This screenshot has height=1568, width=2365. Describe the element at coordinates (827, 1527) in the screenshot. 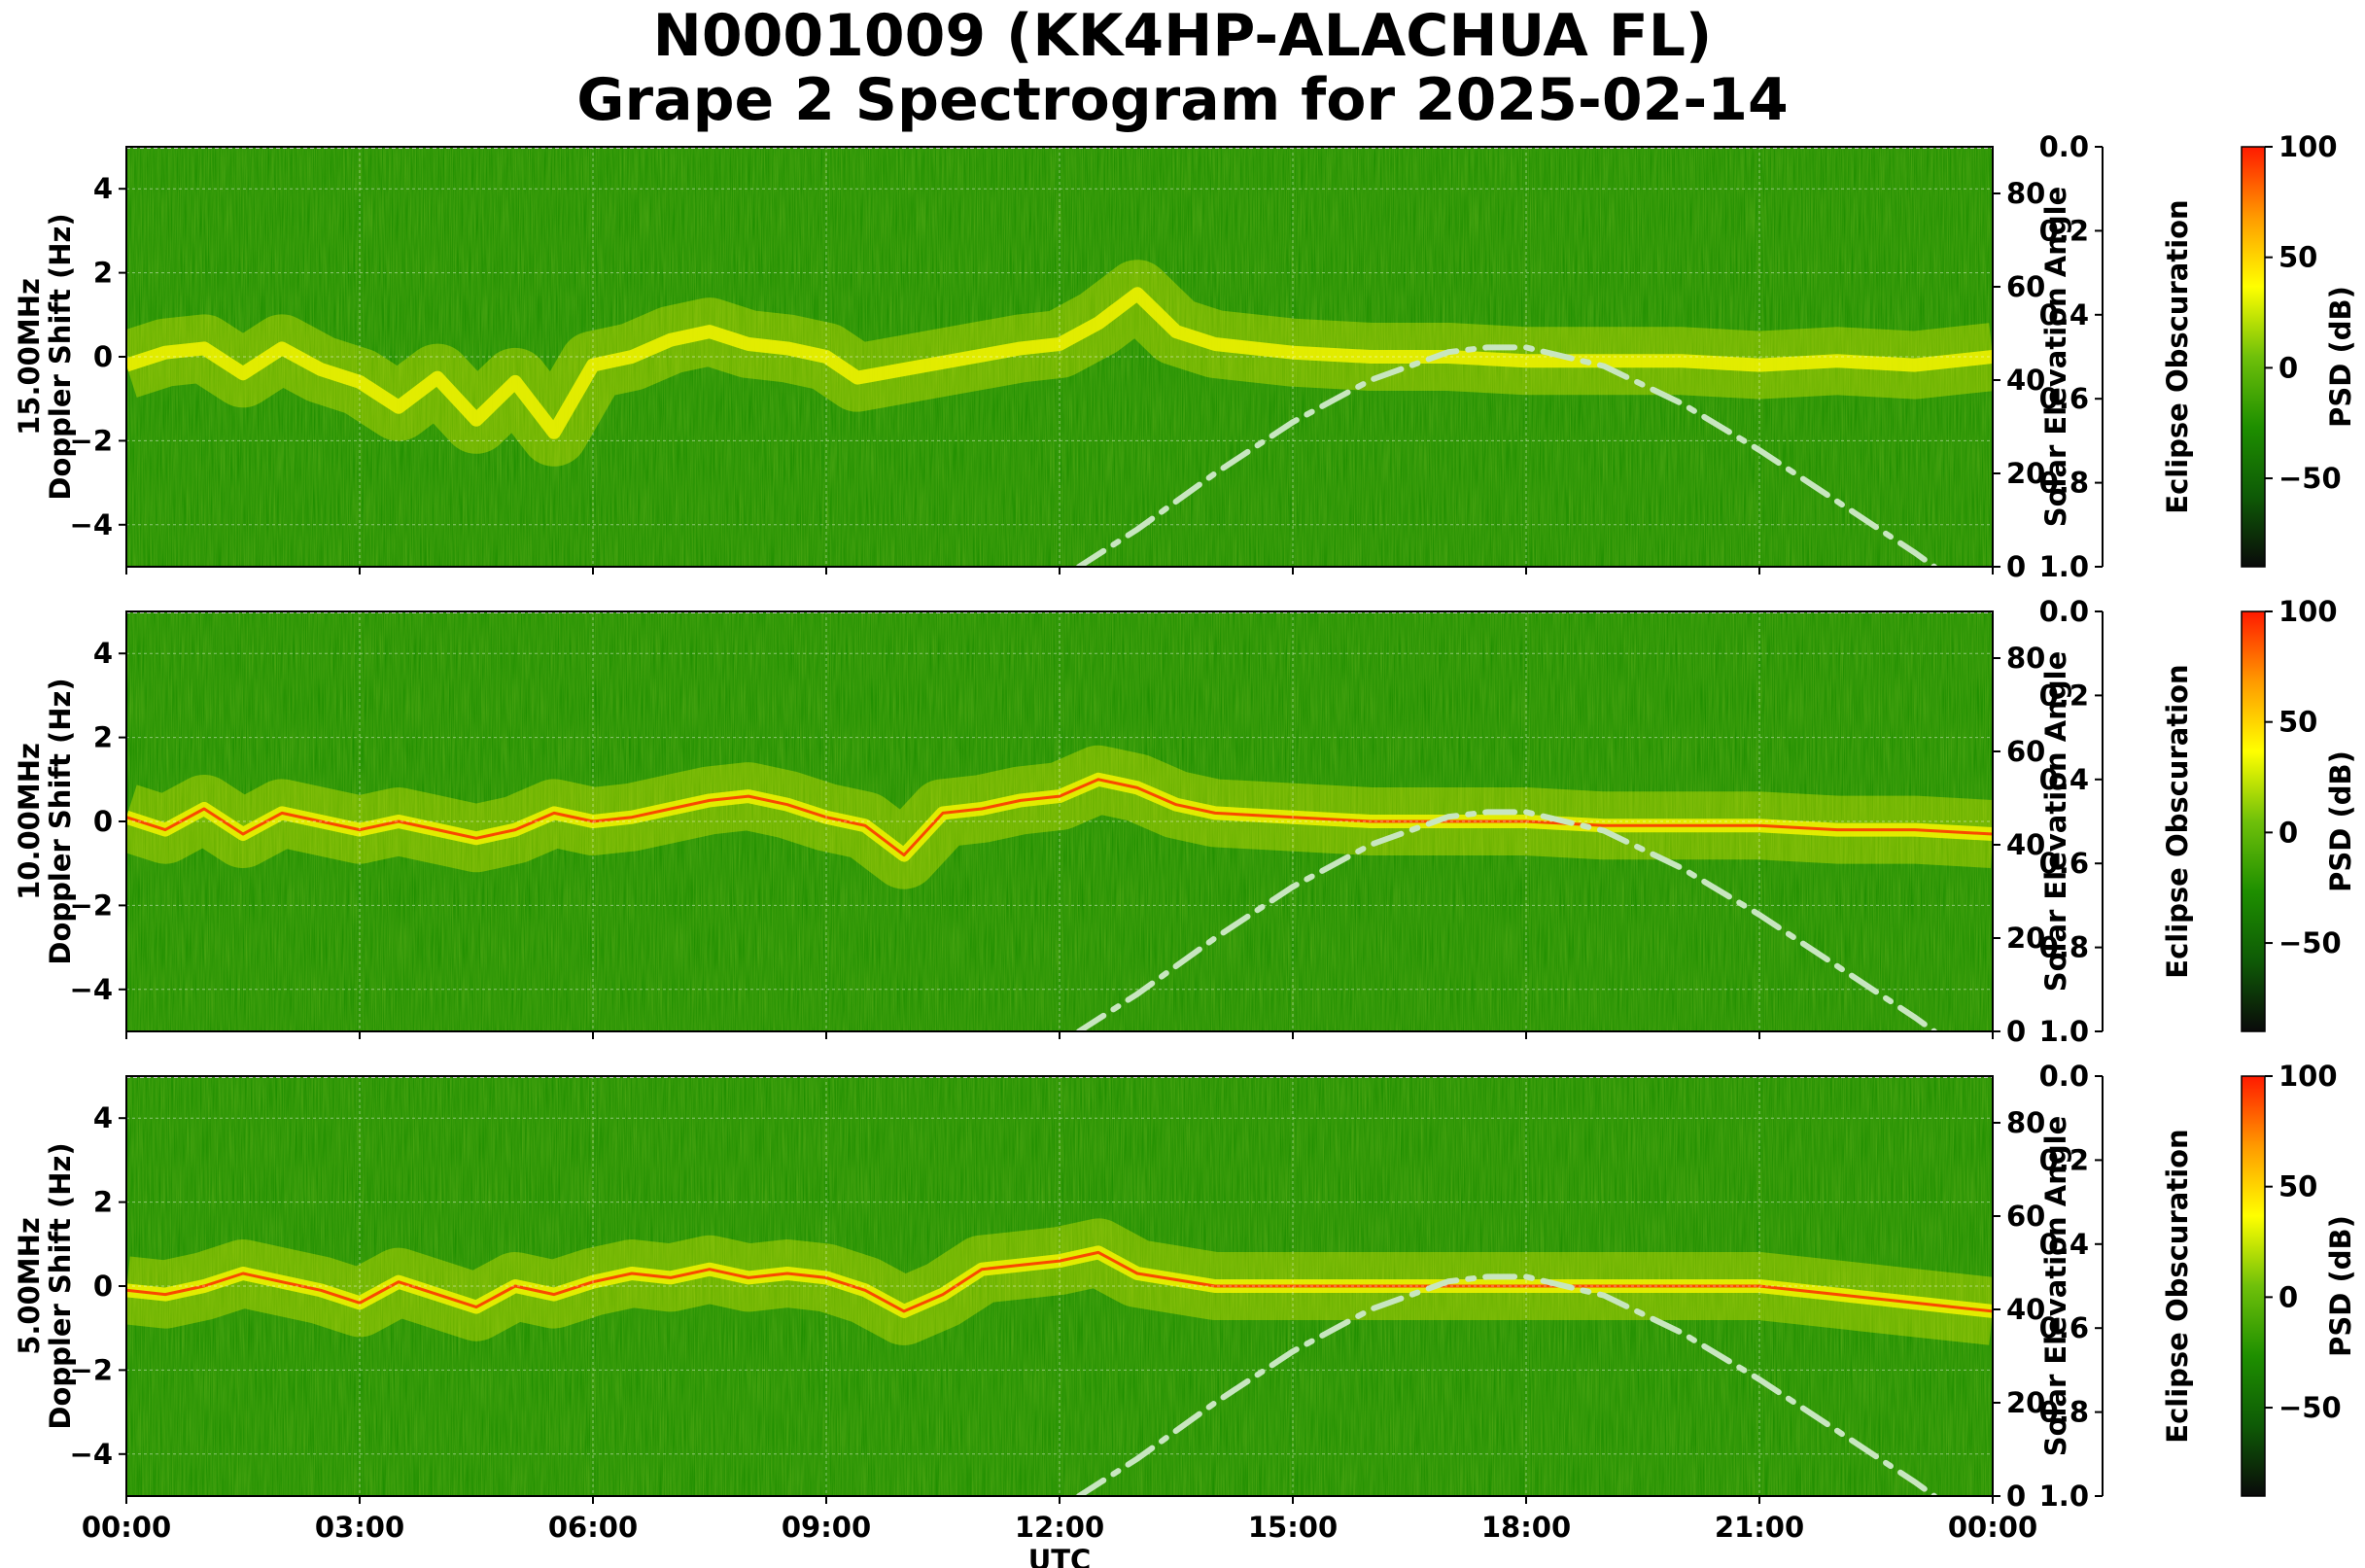

I see `x-tick-label: 09:00` at that location.